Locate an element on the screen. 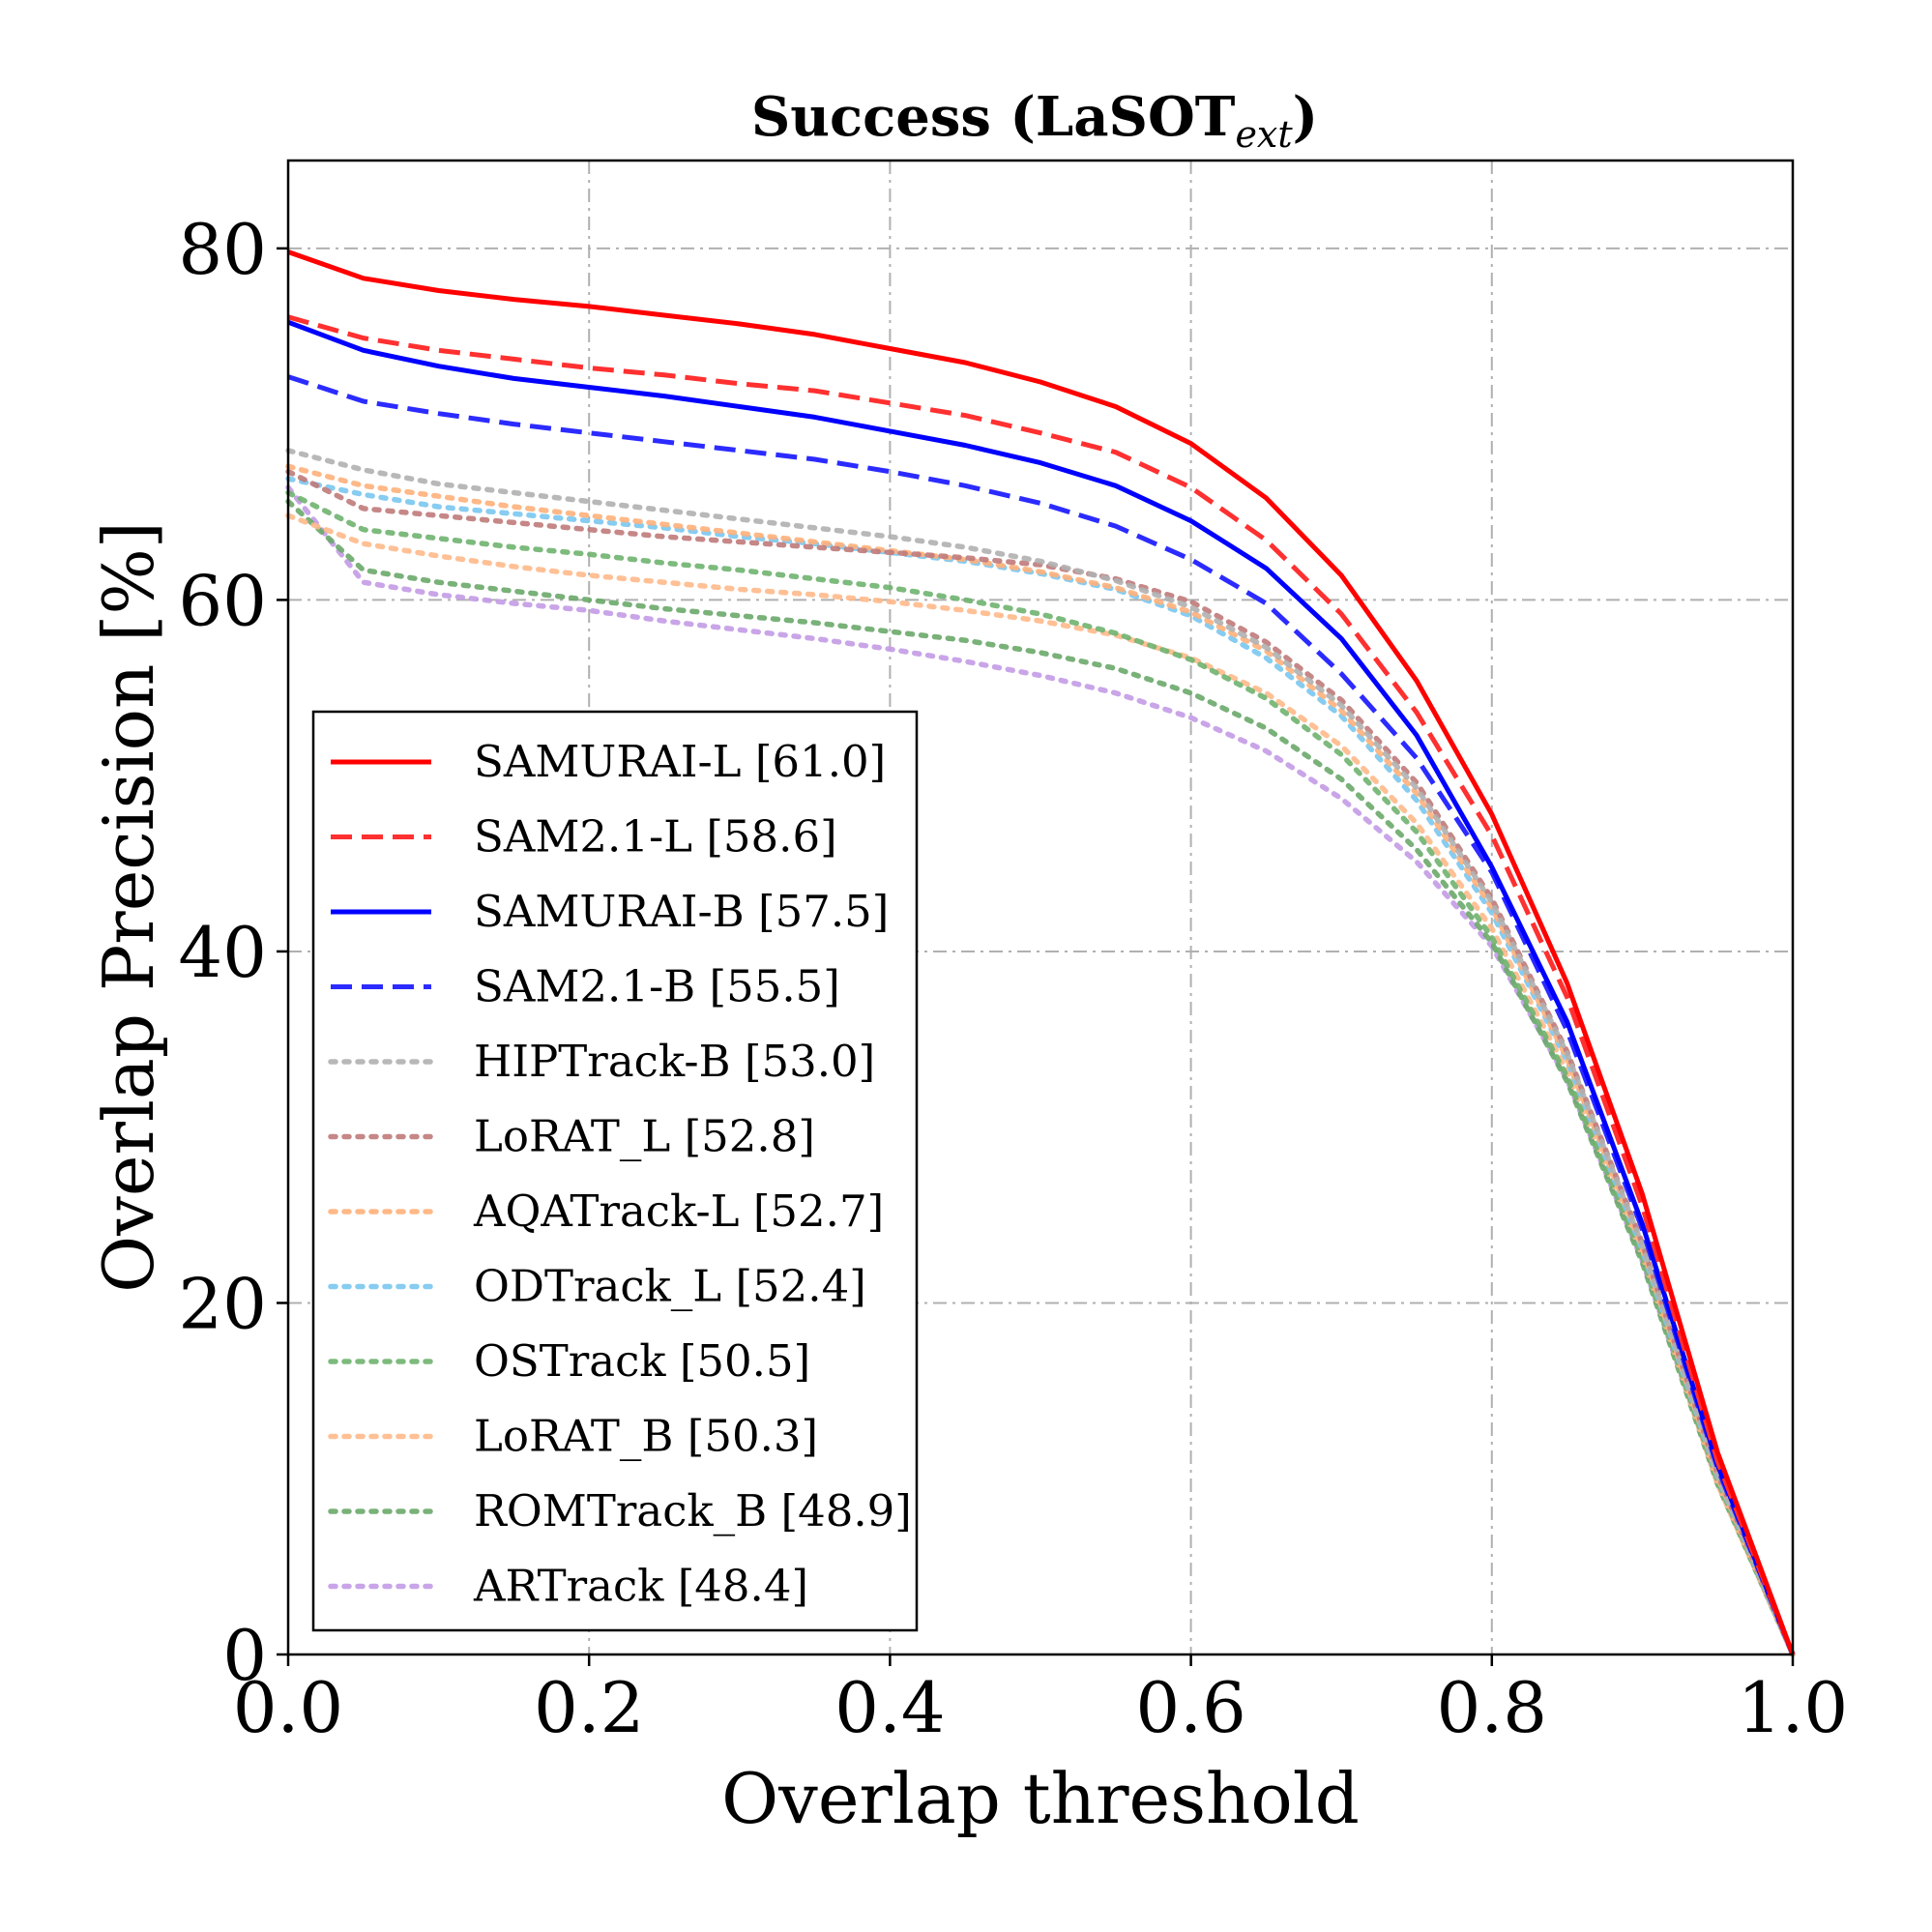 The image size is (1932, 1932). legend-label: ARTrack [48.4] is located at coordinates (640, 1586).